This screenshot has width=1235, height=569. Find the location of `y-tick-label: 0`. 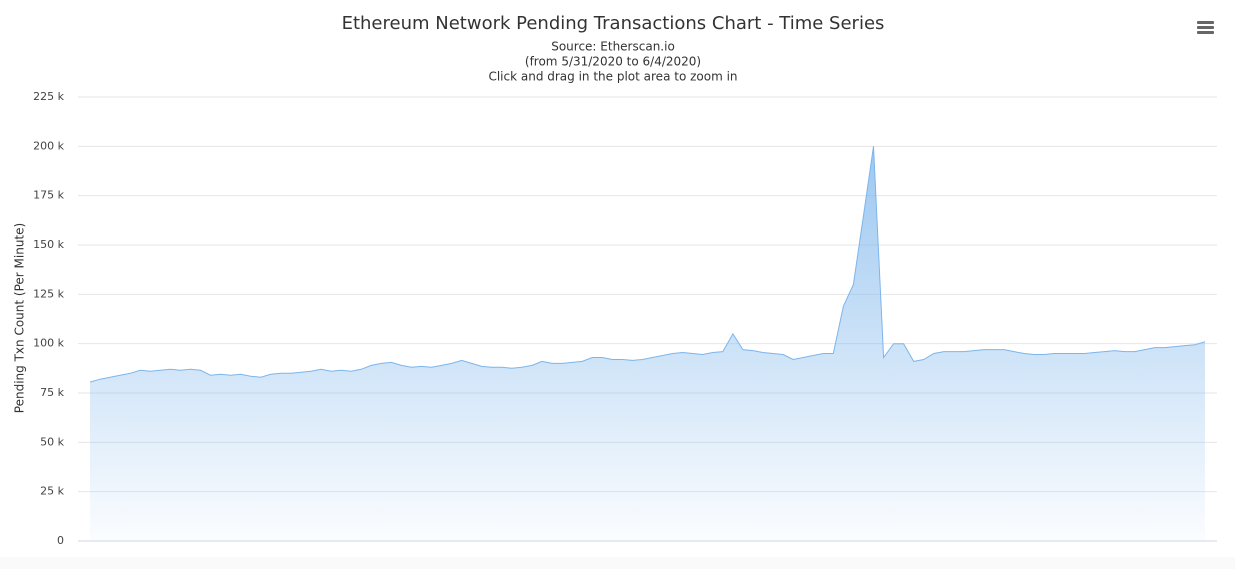

y-tick-label: 0 is located at coordinates (60, 540).